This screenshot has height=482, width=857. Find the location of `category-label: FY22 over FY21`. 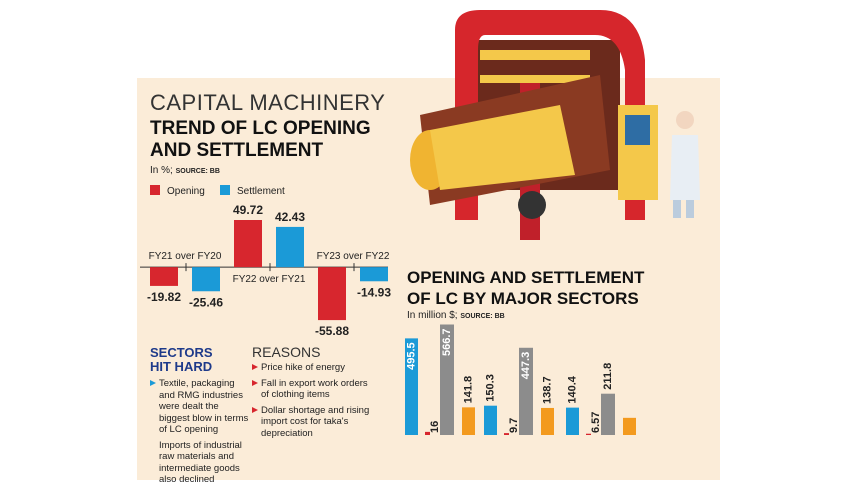

category-label: FY22 over FY21 is located at coordinates (269, 279).